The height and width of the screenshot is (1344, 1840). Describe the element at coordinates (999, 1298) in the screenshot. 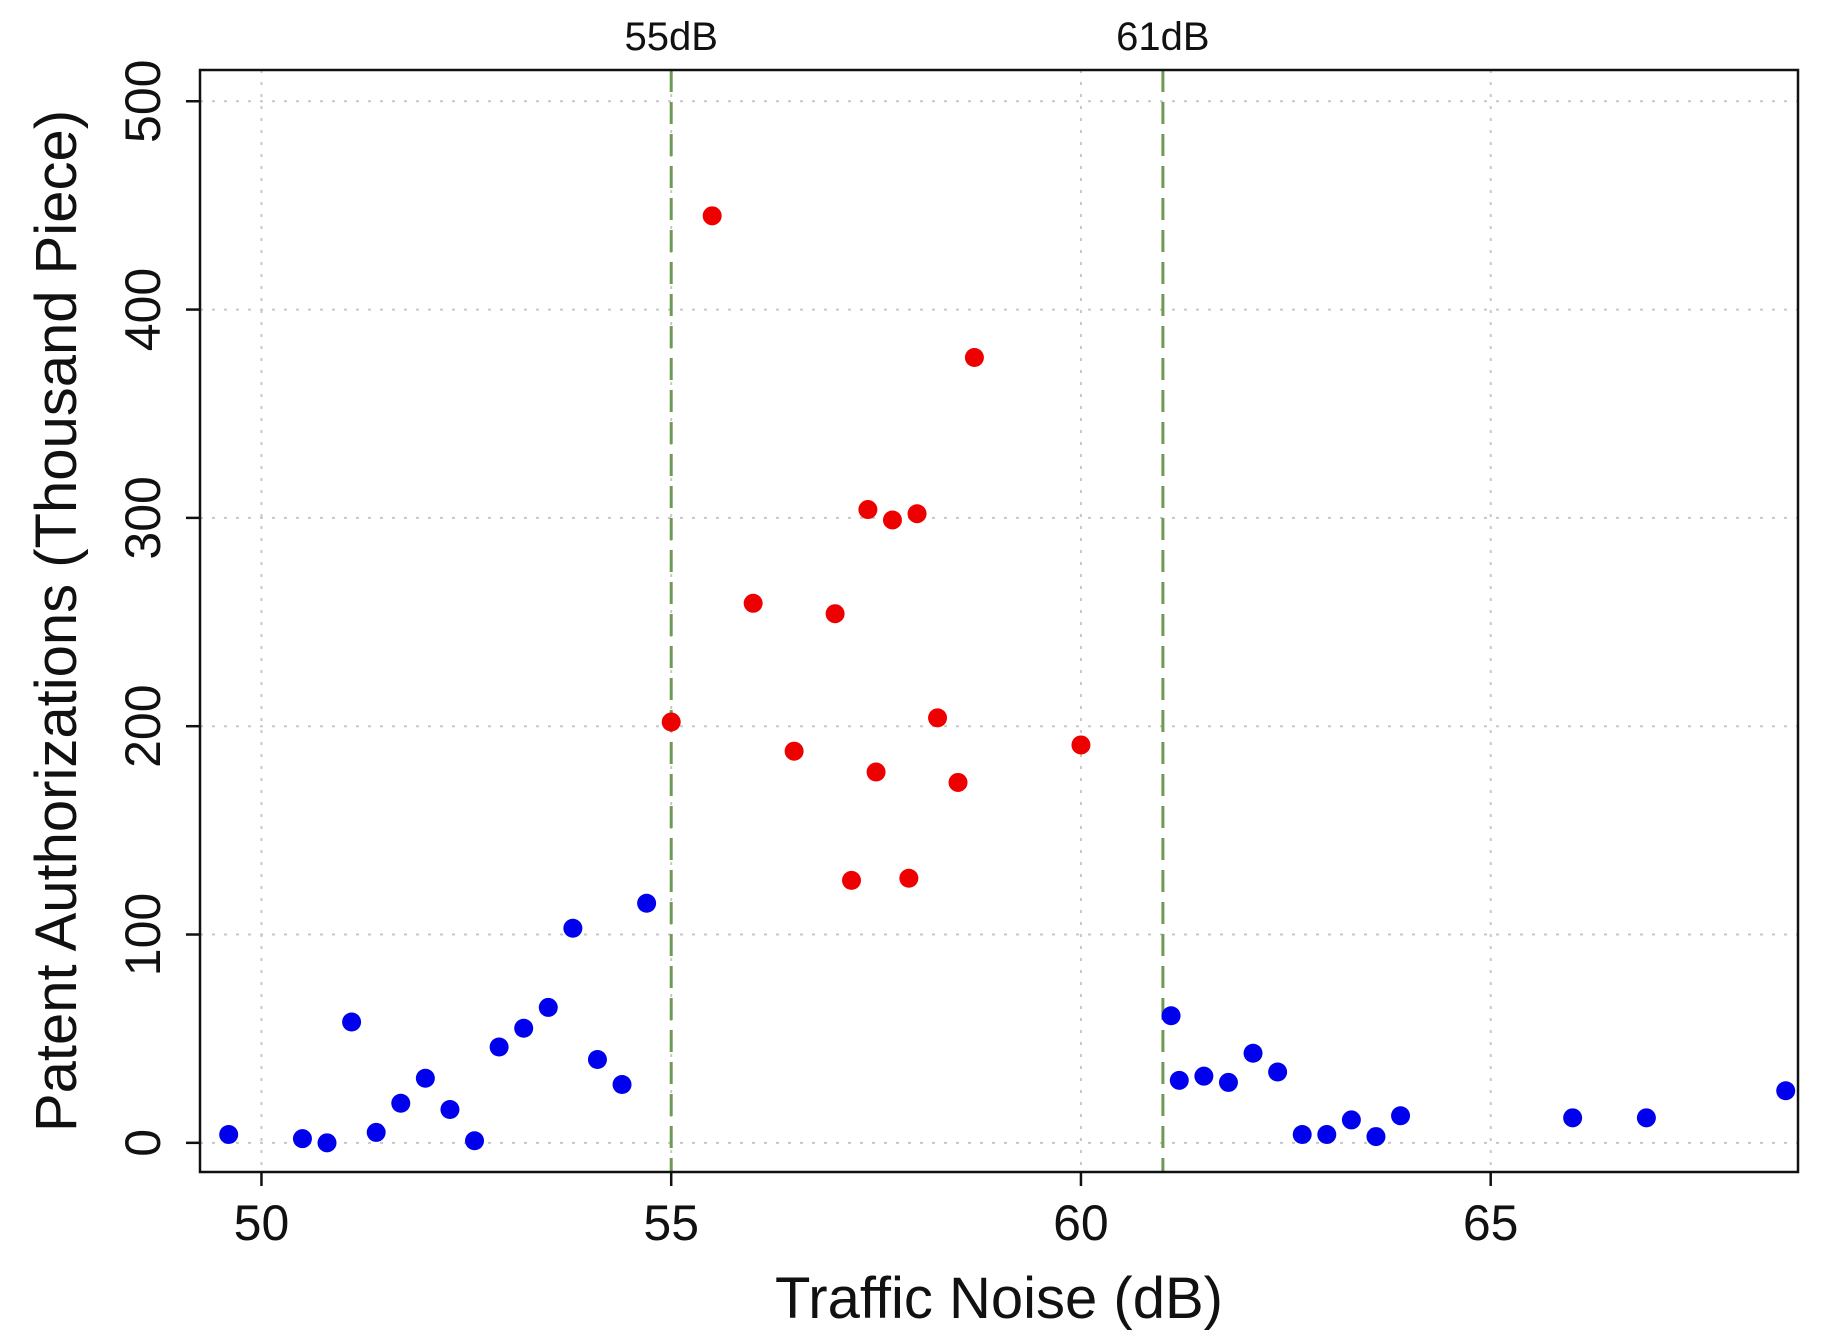

I see `x-axis-title: Traffic Noise (dB)` at that location.